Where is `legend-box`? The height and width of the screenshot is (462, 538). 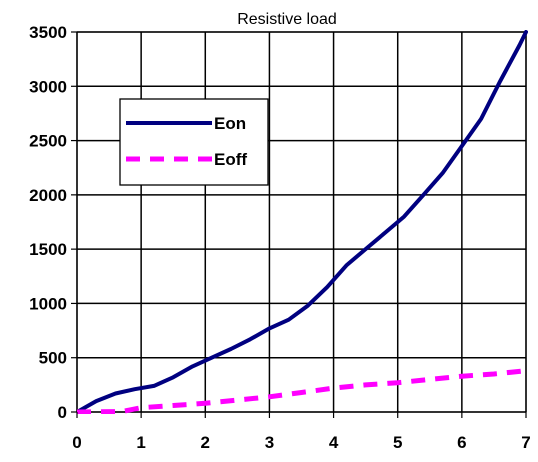 legend-box is located at coordinates (194, 142).